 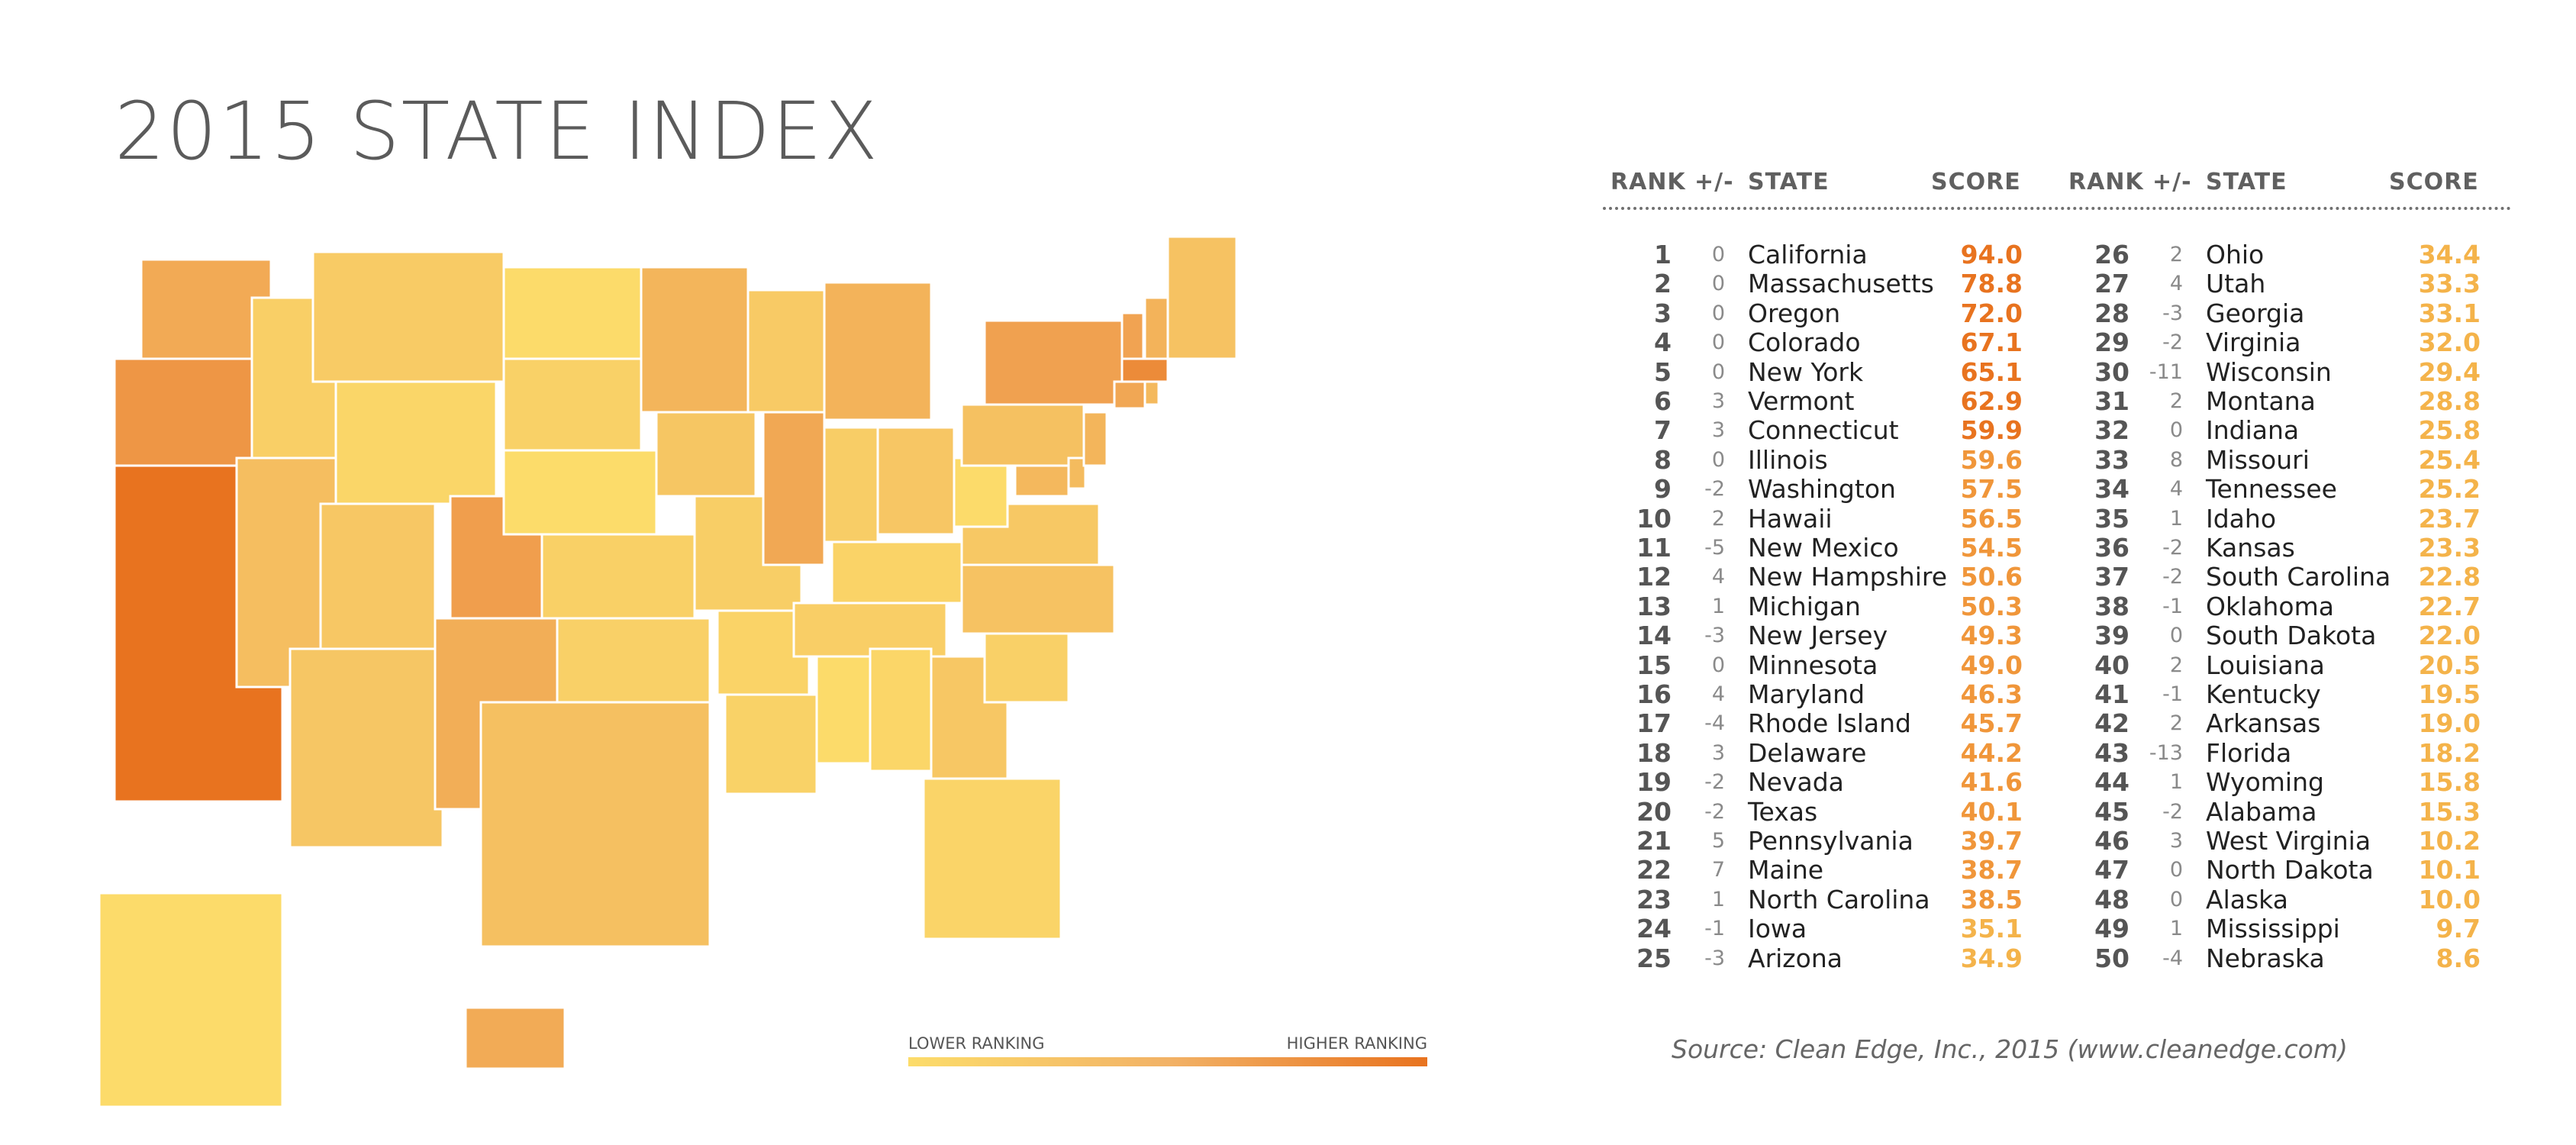 I want to click on table-row: 34 4 Tennessee 25.2, so click(x=2064, y=489).